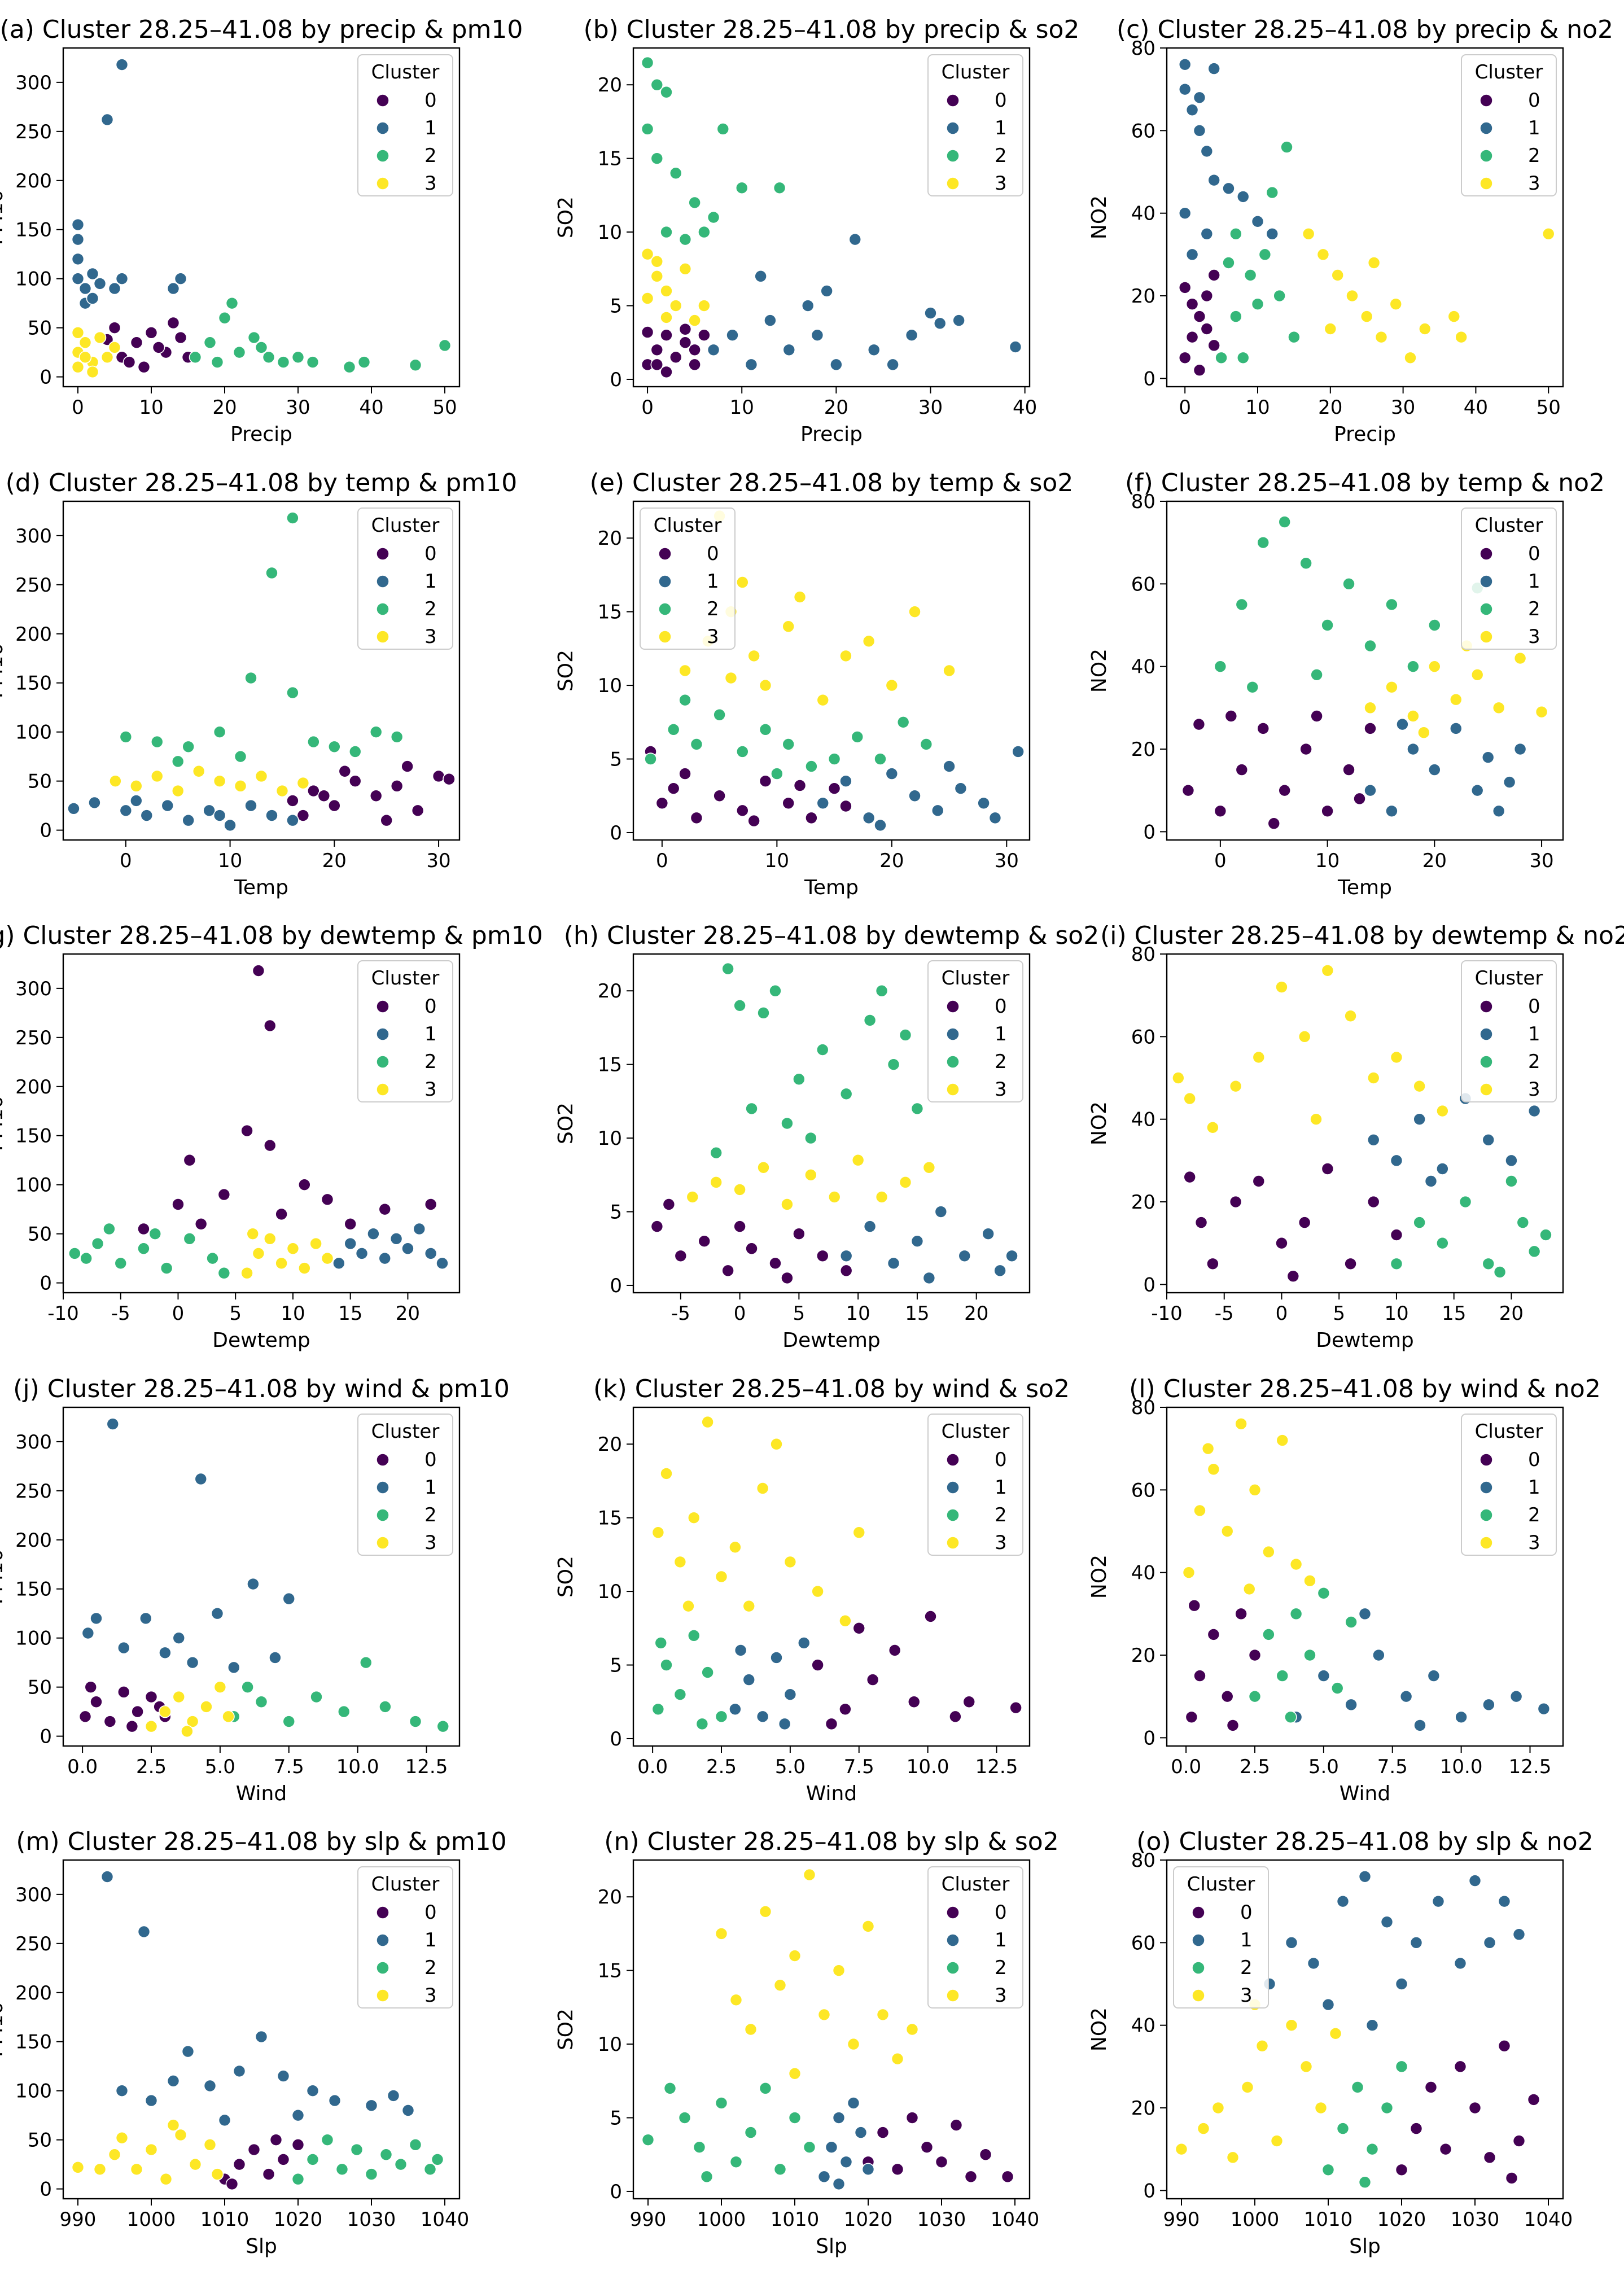 The height and width of the screenshot is (2271, 1624). I want to click on y-tick-label: 100, so click(33, 733).